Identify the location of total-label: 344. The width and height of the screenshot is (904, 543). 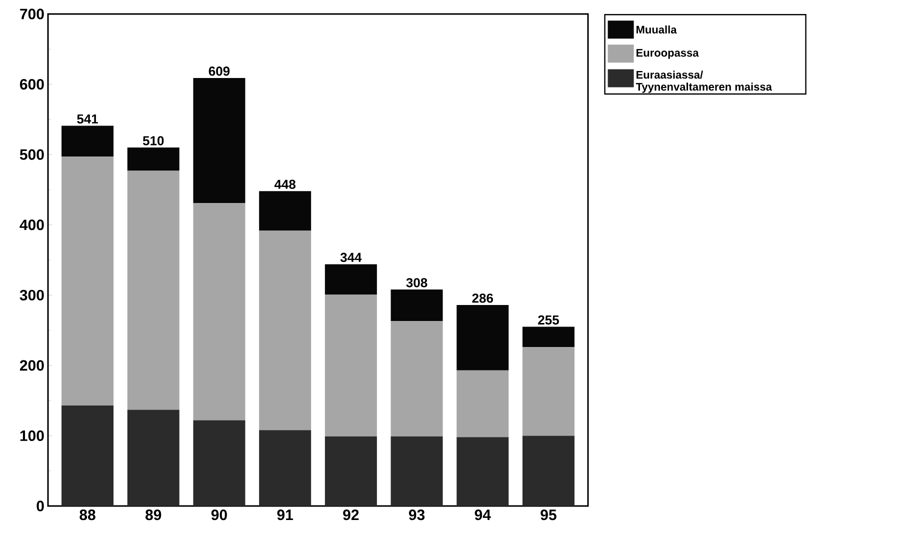
(351, 257).